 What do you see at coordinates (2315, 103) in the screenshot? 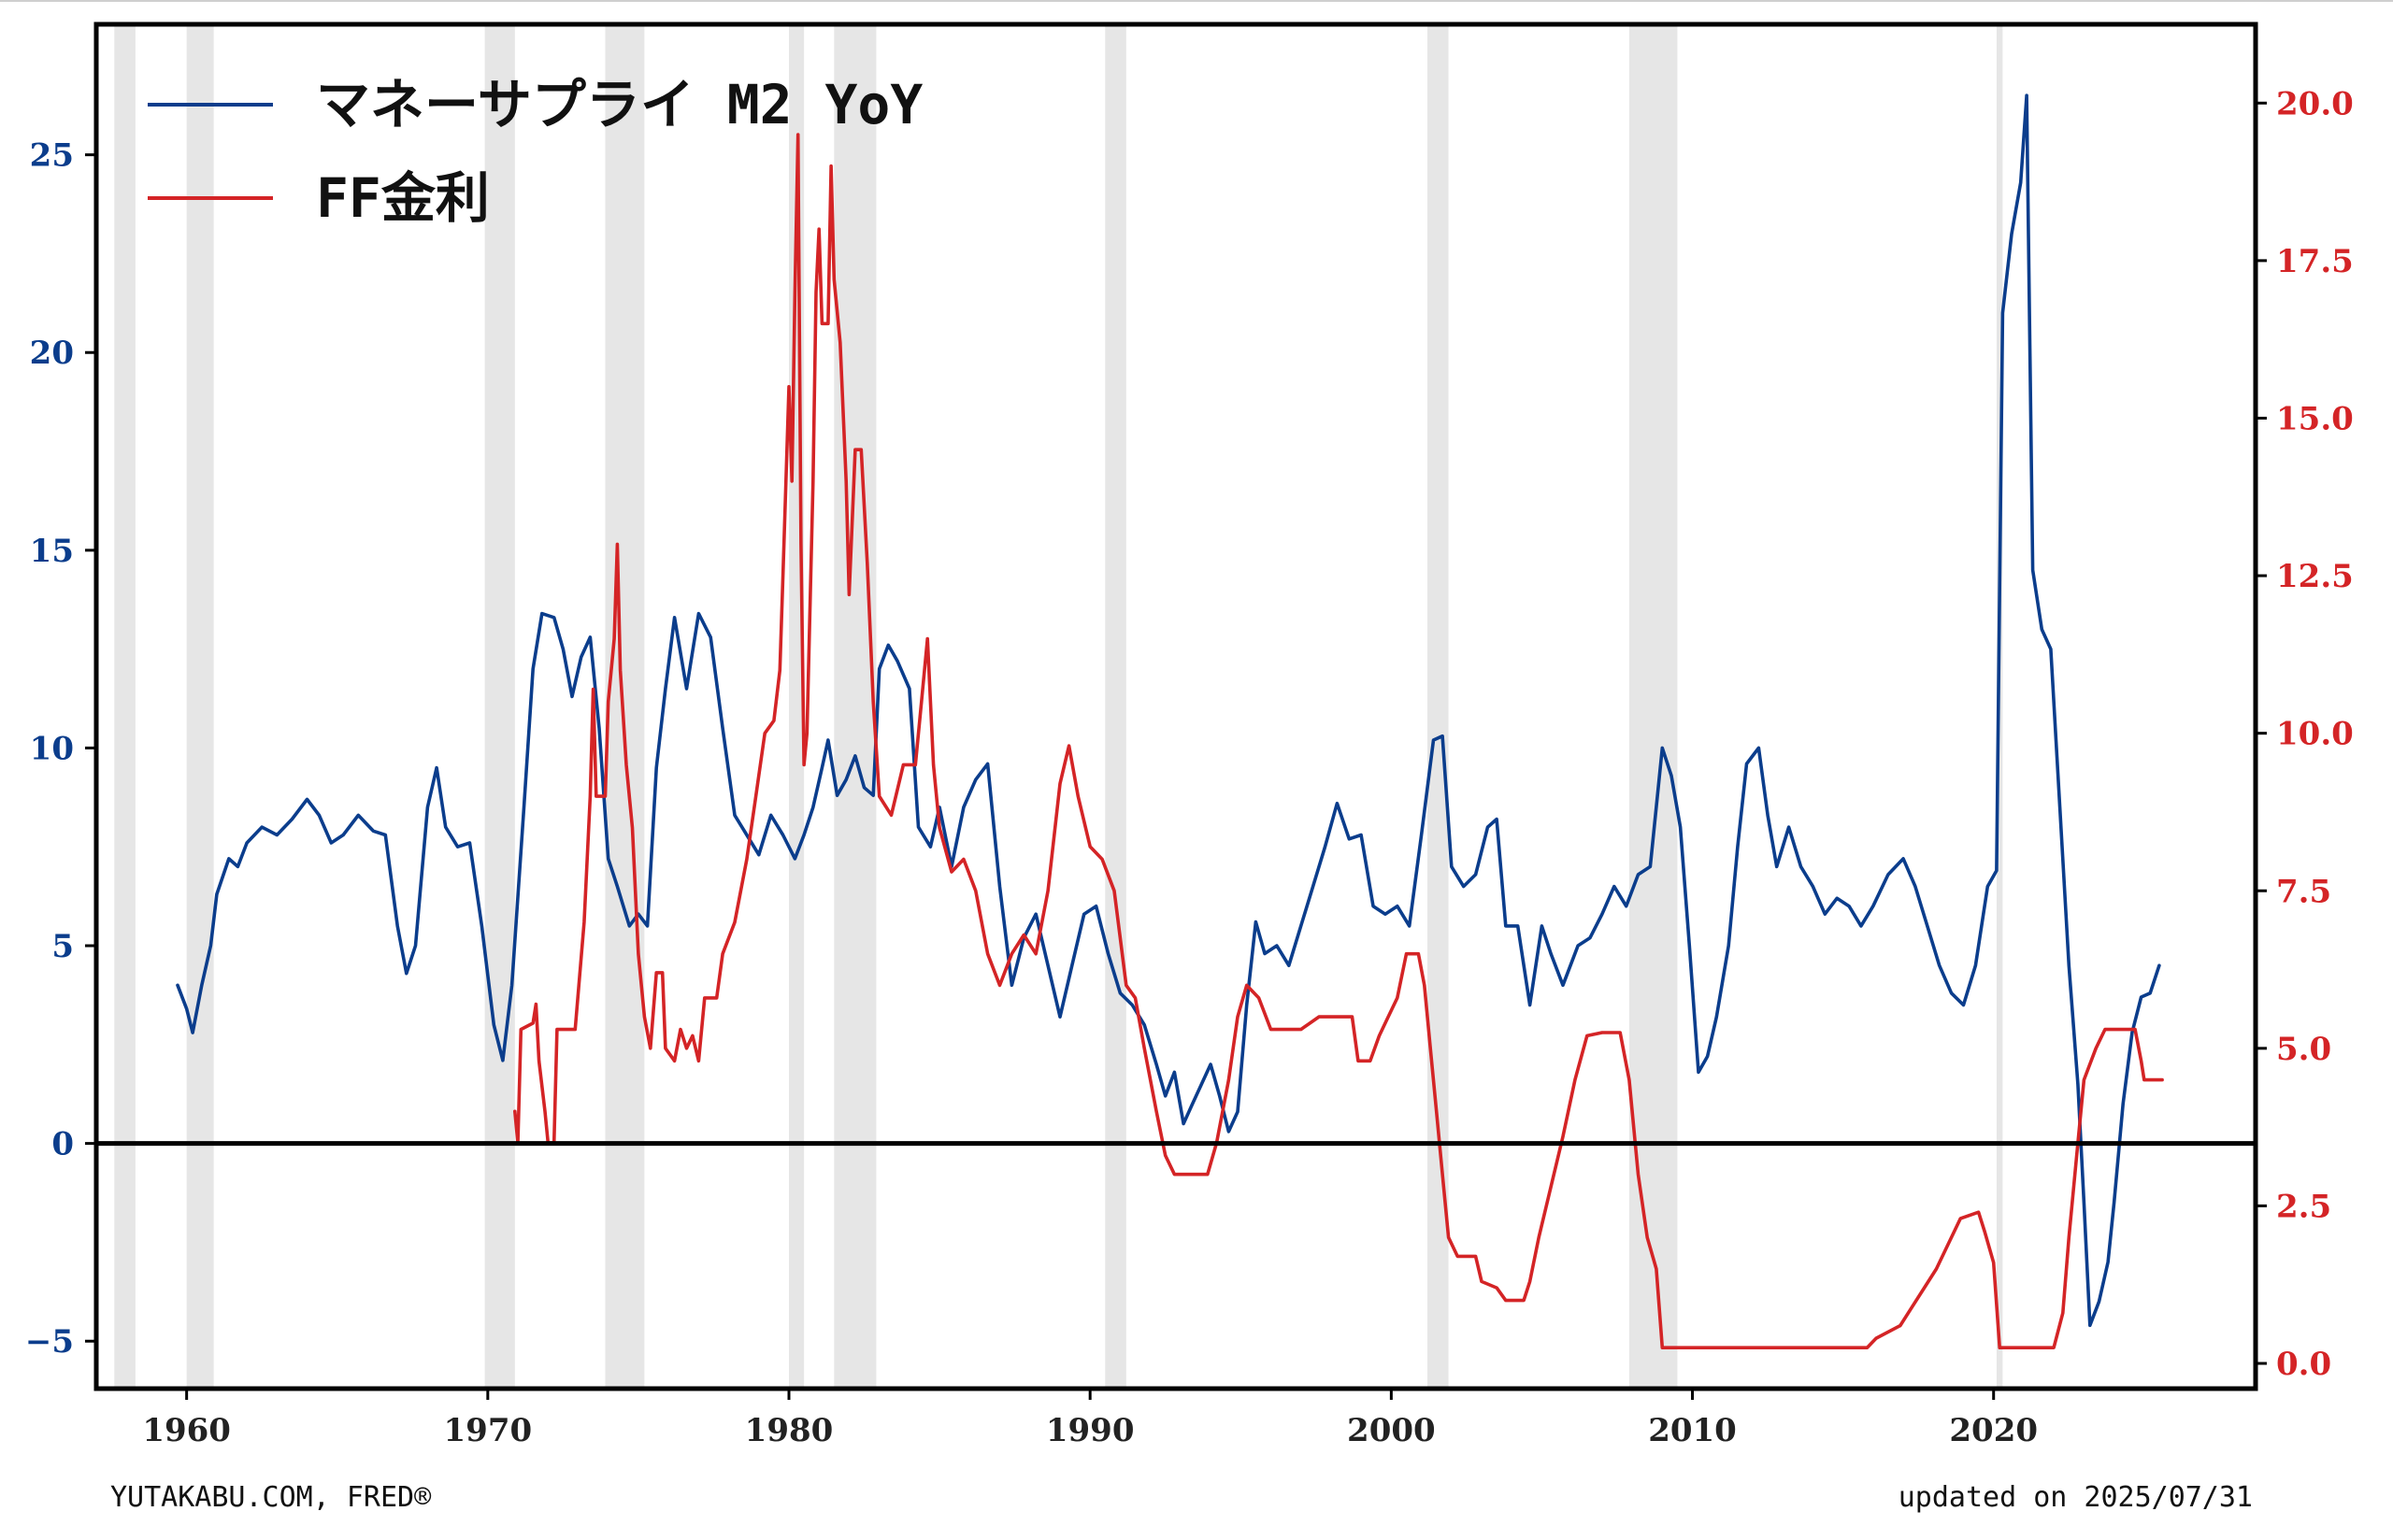
I see `y-right-tick-label: 20.0` at bounding box center [2315, 103].